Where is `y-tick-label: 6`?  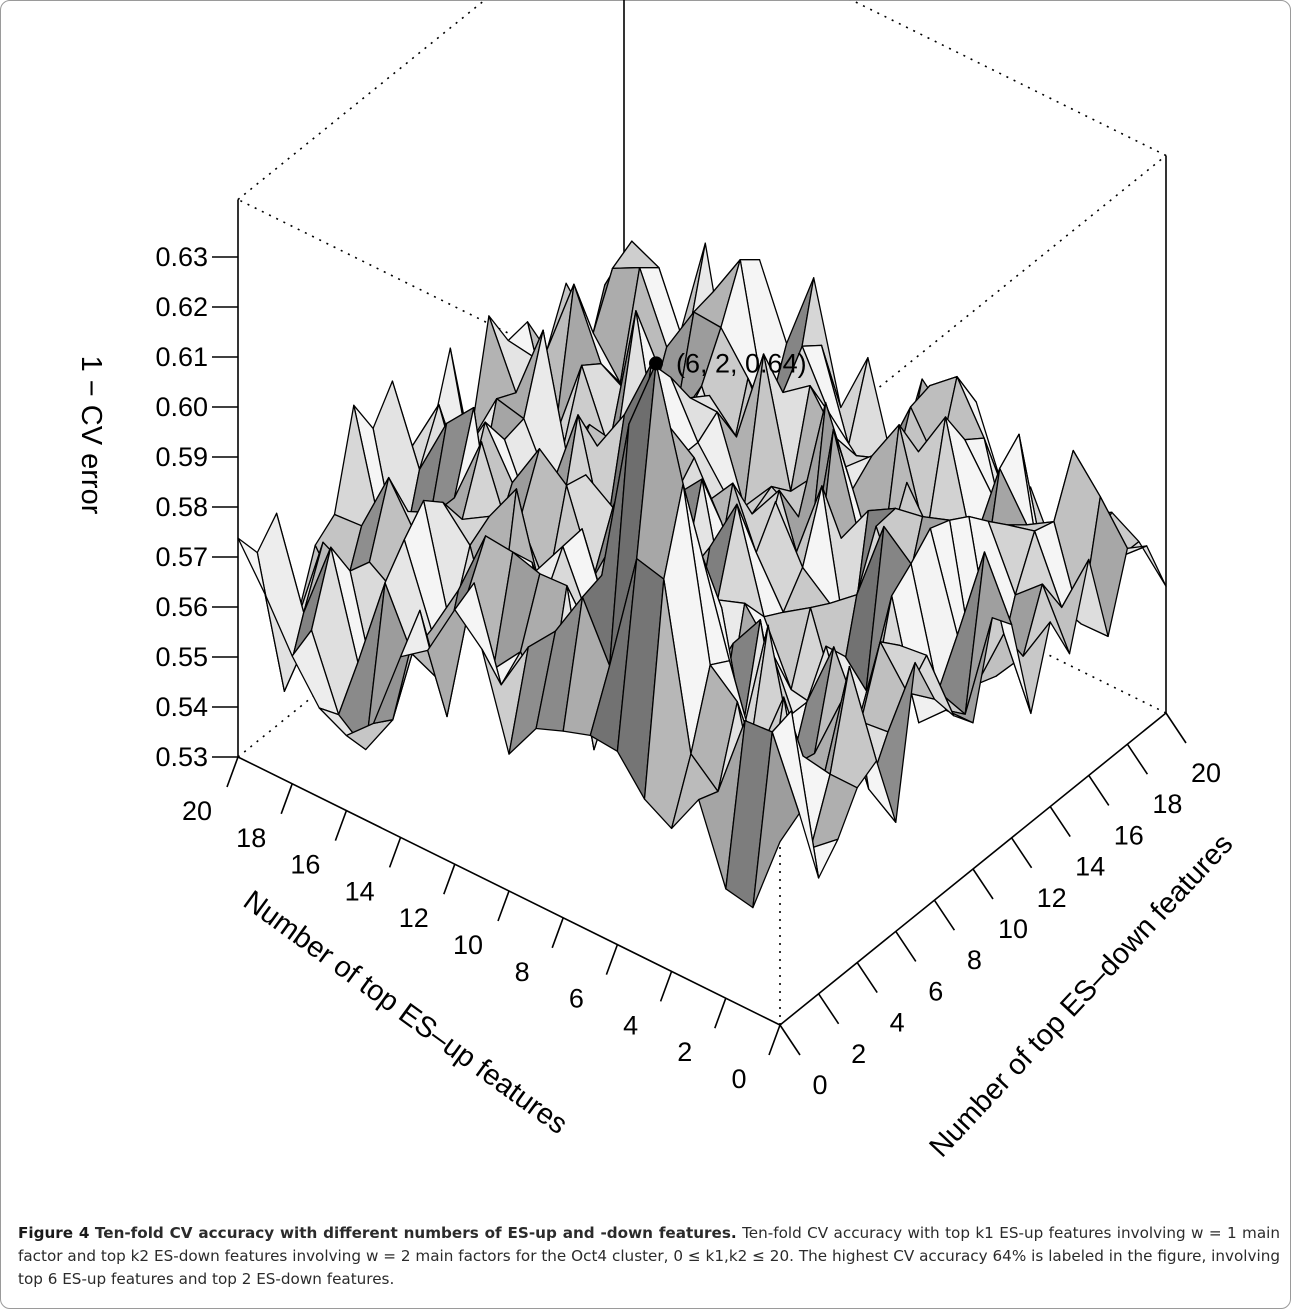 y-tick-label: 6 is located at coordinates (935, 991).